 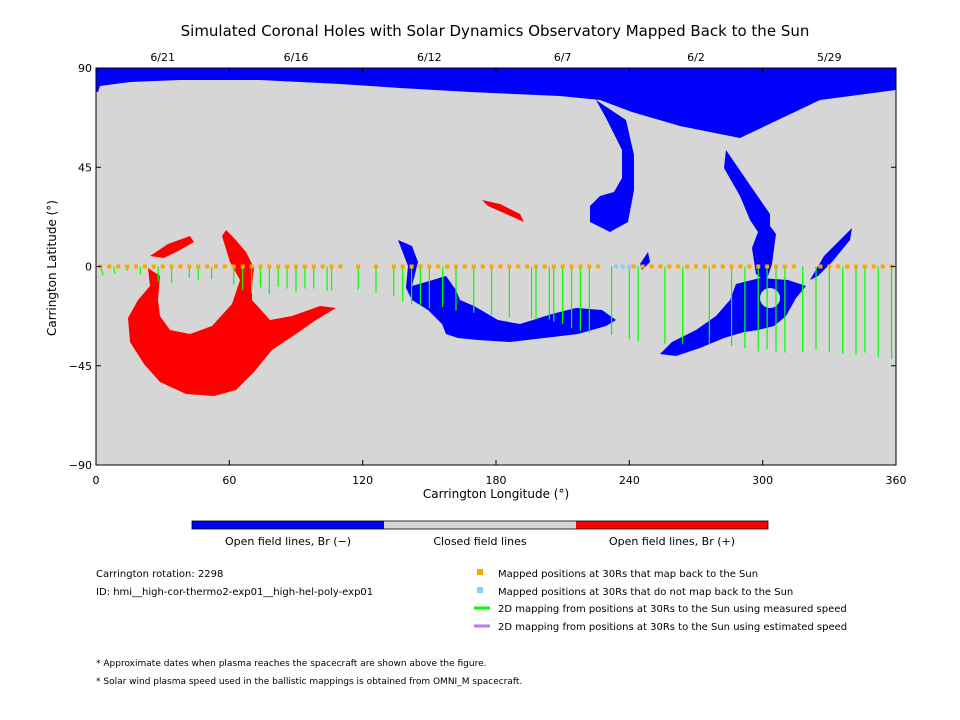 What do you see at coordinates (496, 480) in the screenshot?
I see `x-tick-label: 180` at bounding box center [496, 480].